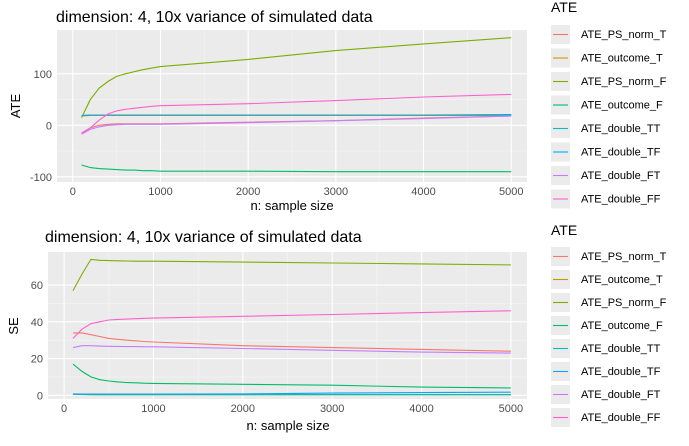  I want to click on series-line-ATE_outcome_T, so click(297, 116).